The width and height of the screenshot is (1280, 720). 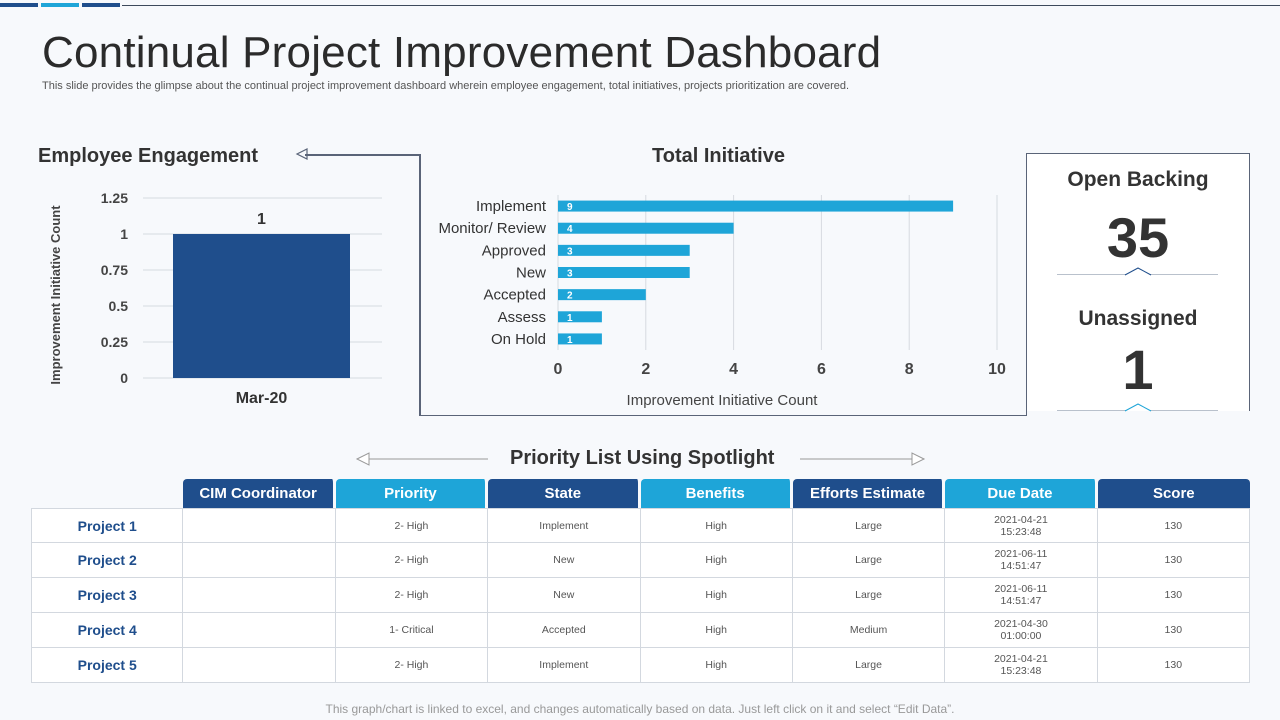 I want to click on due-date-value: 2021-06-11, so click(x=1021, y=589).